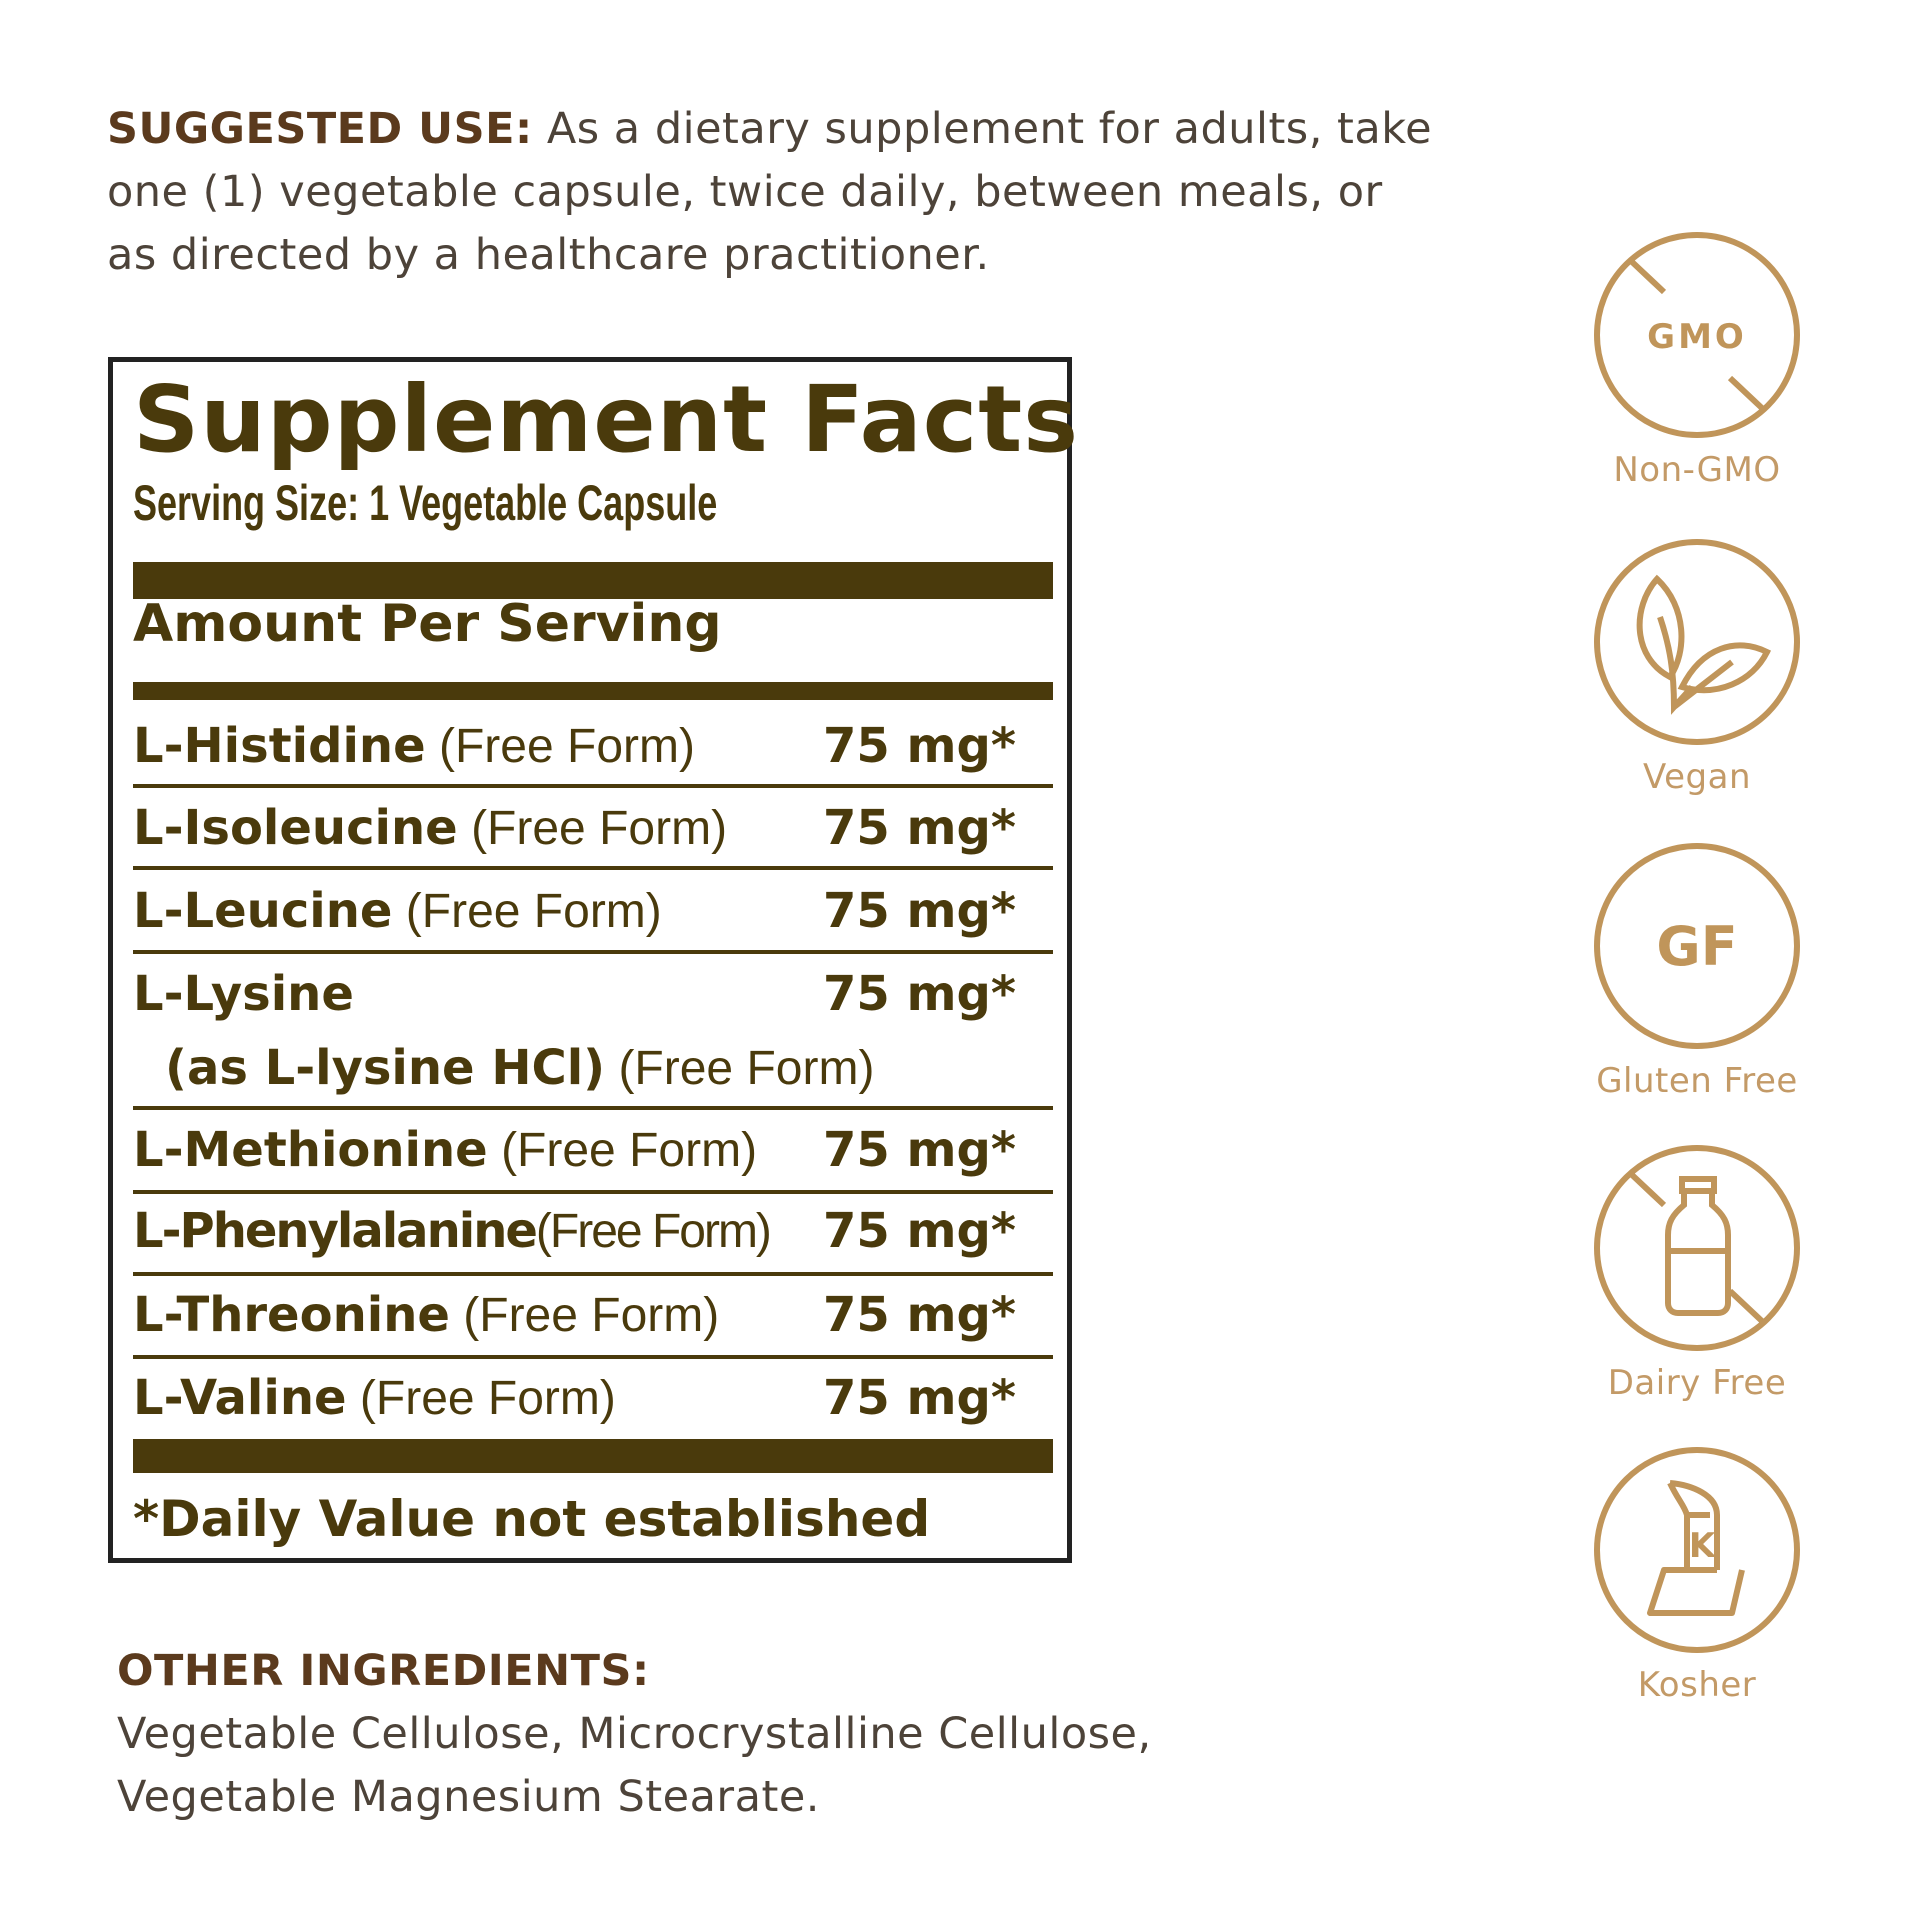 This screenshot has height=1920, width=1920. I want to click on nutrient-name: L-Lysine, so click(243, 994).